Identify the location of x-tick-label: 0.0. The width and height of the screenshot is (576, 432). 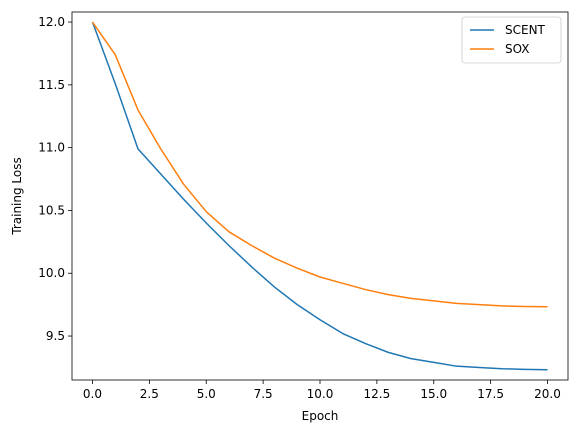
(92, 394).